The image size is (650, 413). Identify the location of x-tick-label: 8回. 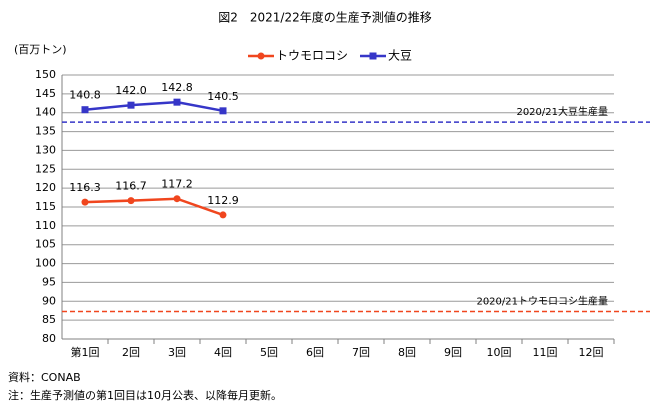
(407, 352).